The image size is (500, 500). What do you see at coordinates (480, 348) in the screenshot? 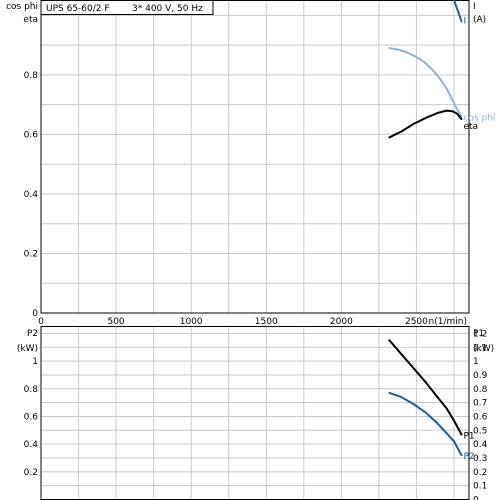
I see `right-tick-label: 1.1` at bounding box center [480, 348].